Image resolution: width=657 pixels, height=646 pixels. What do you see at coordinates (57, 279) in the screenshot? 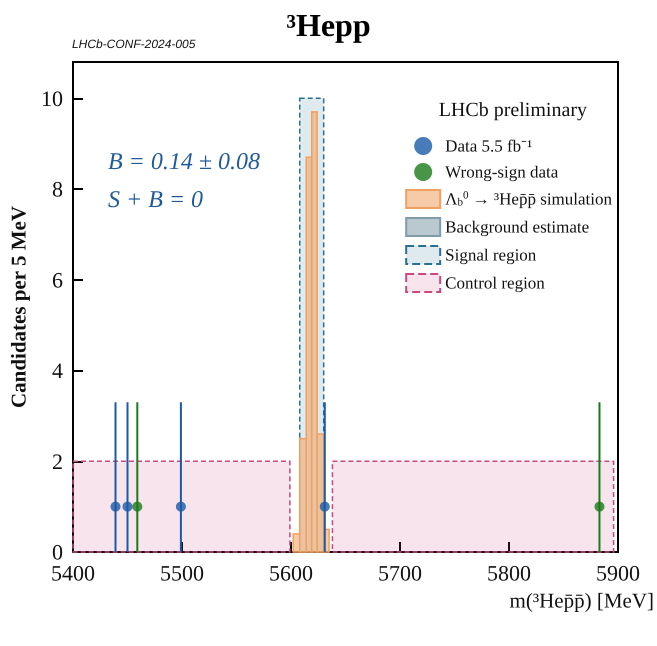
I see `y-tick-label: 6` at bounding box center [57, 279].